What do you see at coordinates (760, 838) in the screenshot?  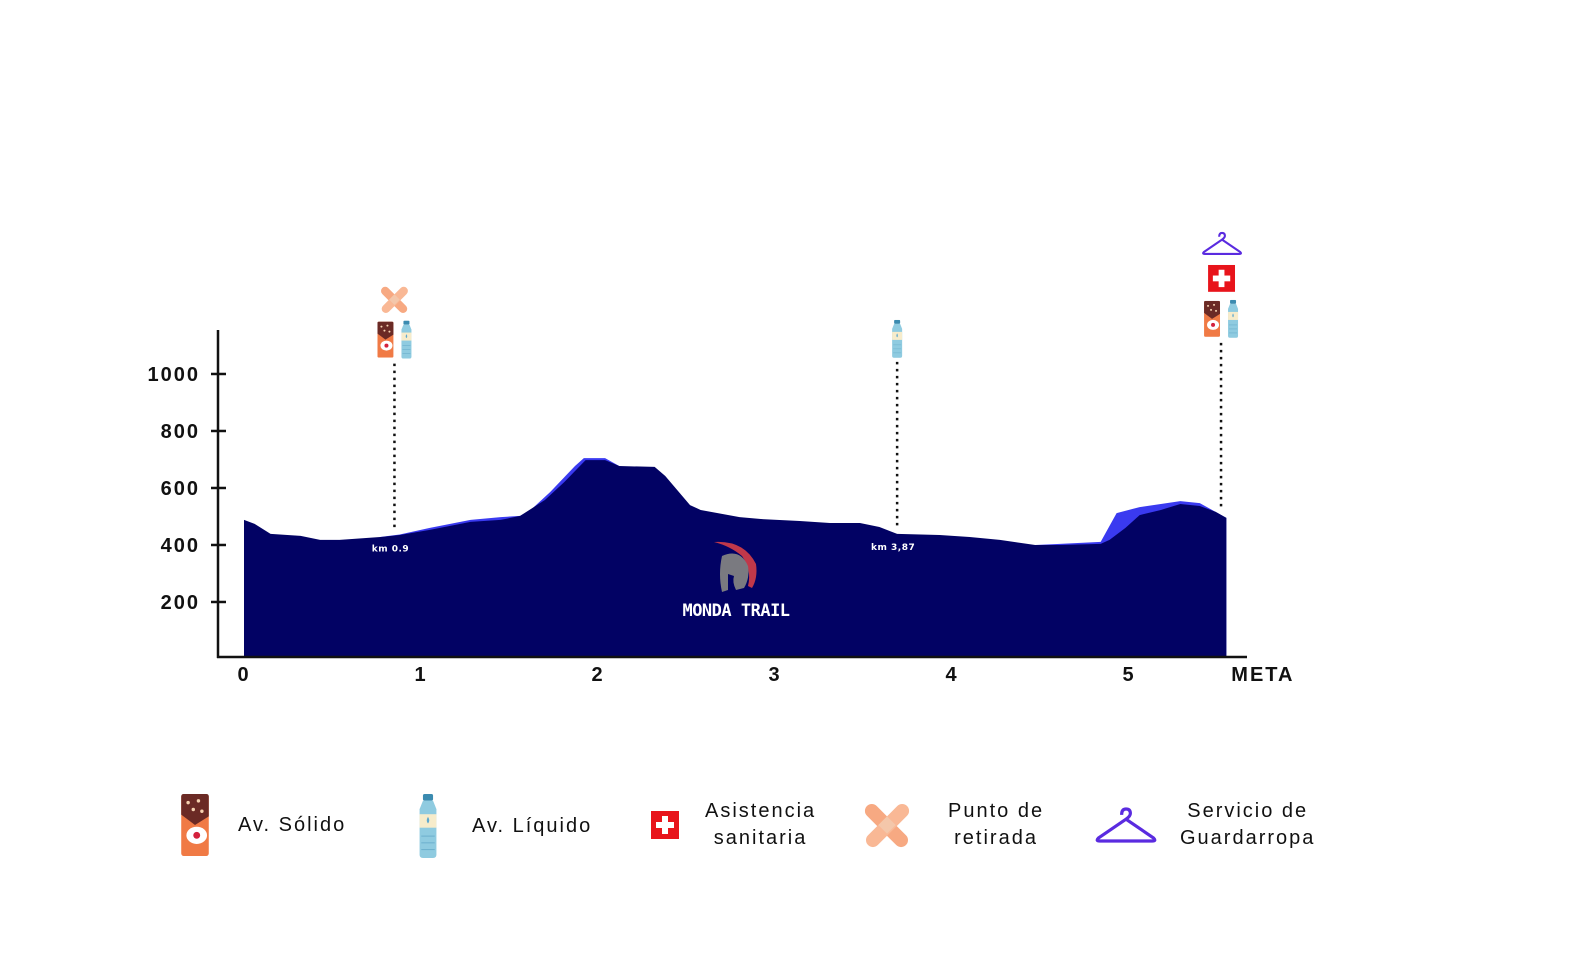 I see `legend-label-line: sanitaria` at bounding box center [760, 838].